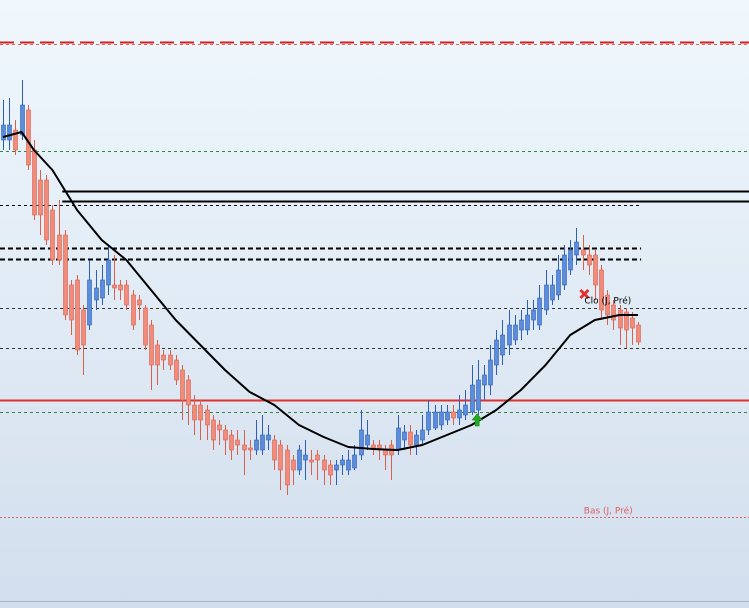 Image resolution: width=749 pixels, height=608 pixels. What do you see at coordinates (608, 511) in the screenshot?
I see `annotation: Bas (J, Pré)` at bounding box center [608, 511].